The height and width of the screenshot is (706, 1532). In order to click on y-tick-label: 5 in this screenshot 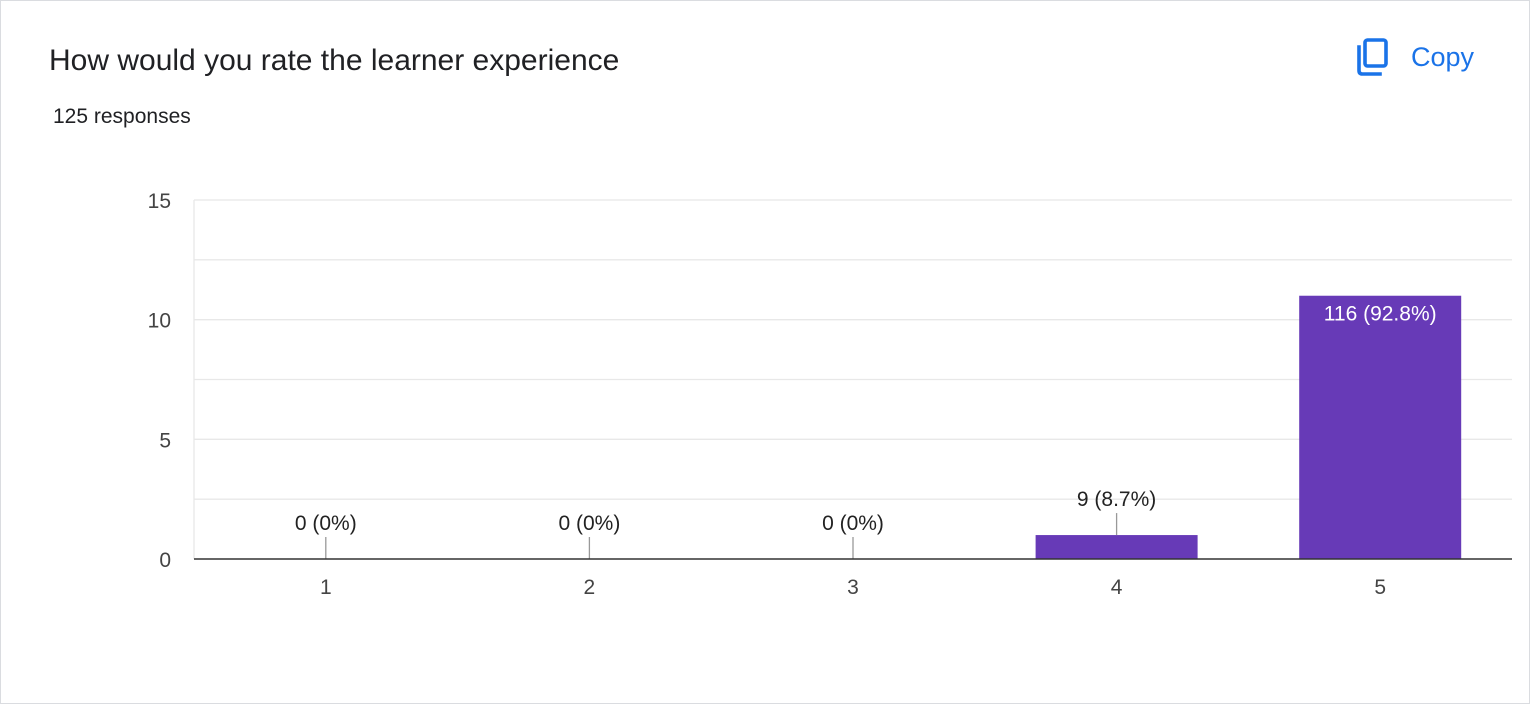, I will do `click(165, 440)`.